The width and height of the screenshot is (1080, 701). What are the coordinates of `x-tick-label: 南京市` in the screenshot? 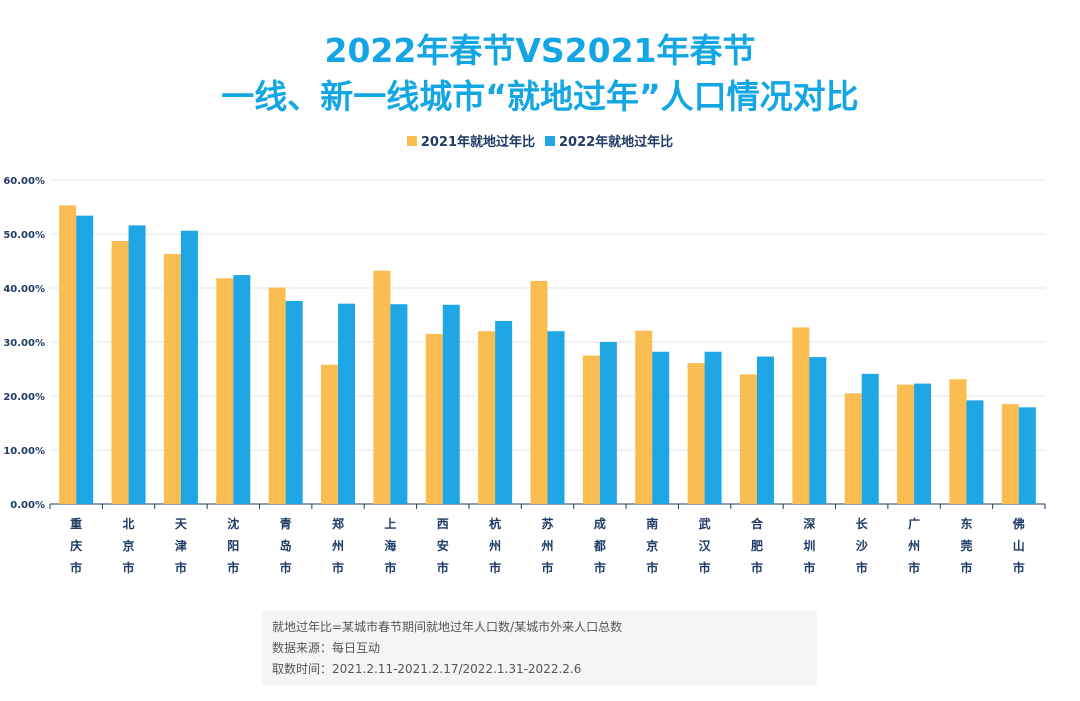 It's located at (652, 545).